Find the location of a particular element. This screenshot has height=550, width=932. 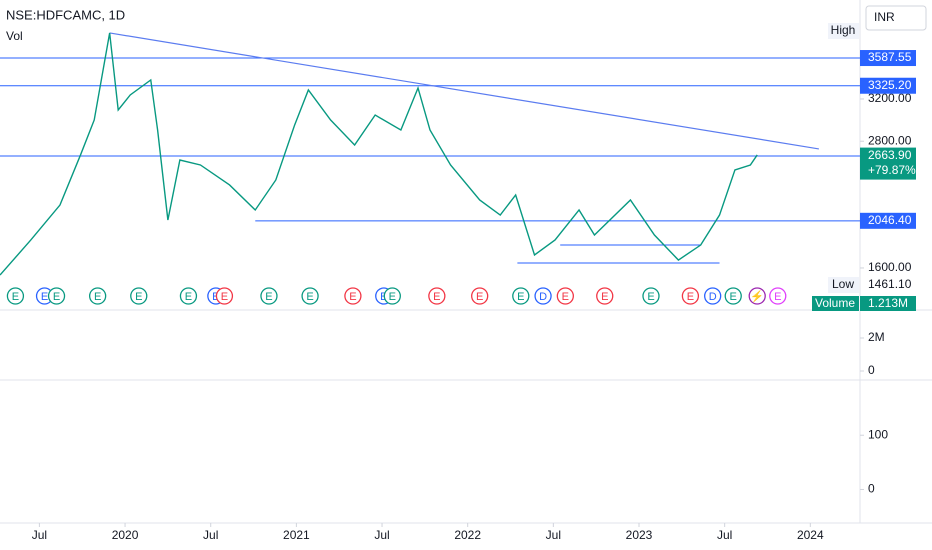

volume-value-box is located at coordinates (888, 303).